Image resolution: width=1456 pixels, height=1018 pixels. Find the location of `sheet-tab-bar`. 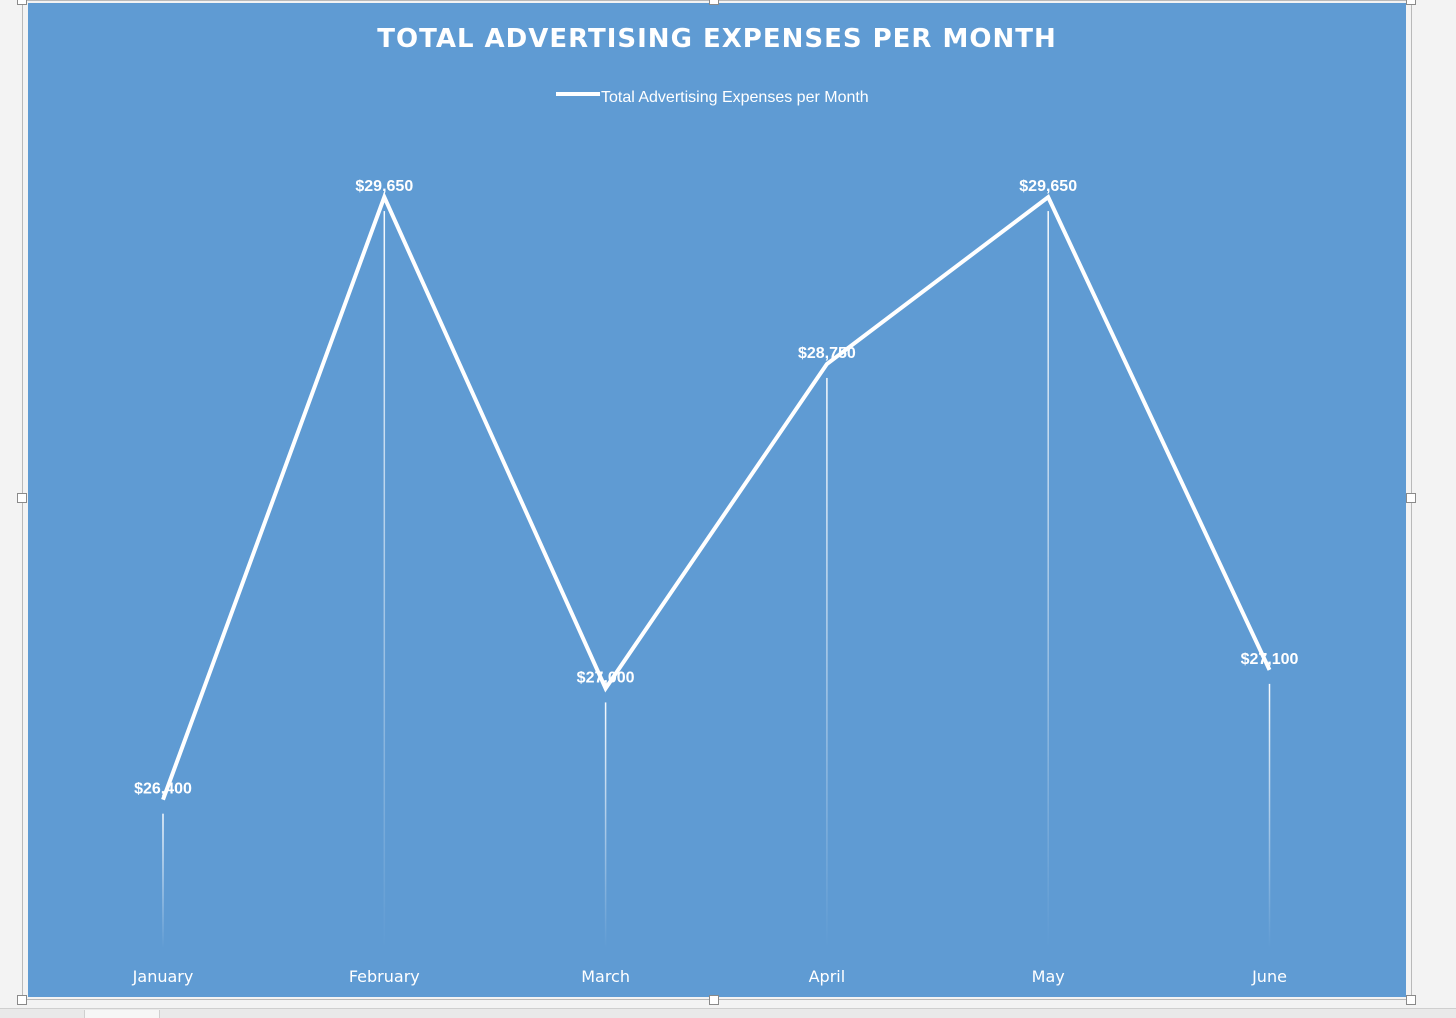

sheet-tab-bar is located at coordinates (728, 1013).